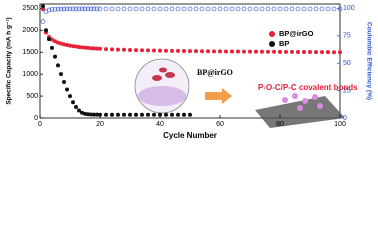 The width and height of the screenshot is (378, 240). I want to click on y2-tick-label: 50, so click(347, 63).